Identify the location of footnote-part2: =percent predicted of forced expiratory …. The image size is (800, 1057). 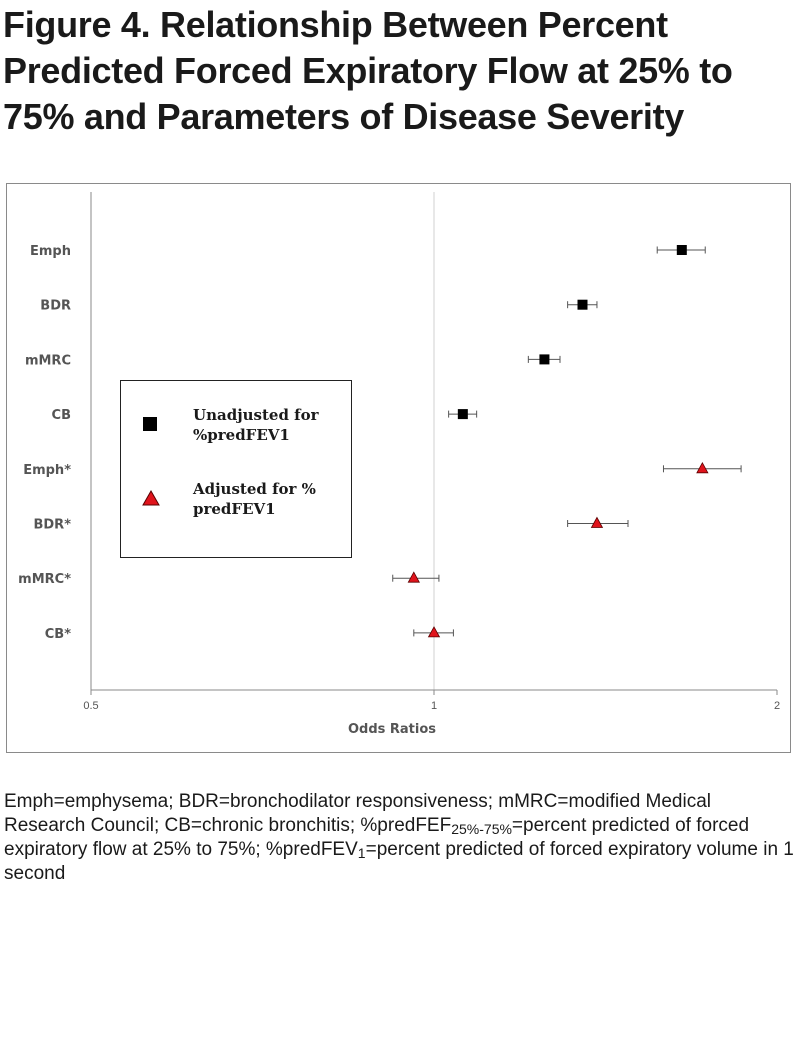
(377, 837).